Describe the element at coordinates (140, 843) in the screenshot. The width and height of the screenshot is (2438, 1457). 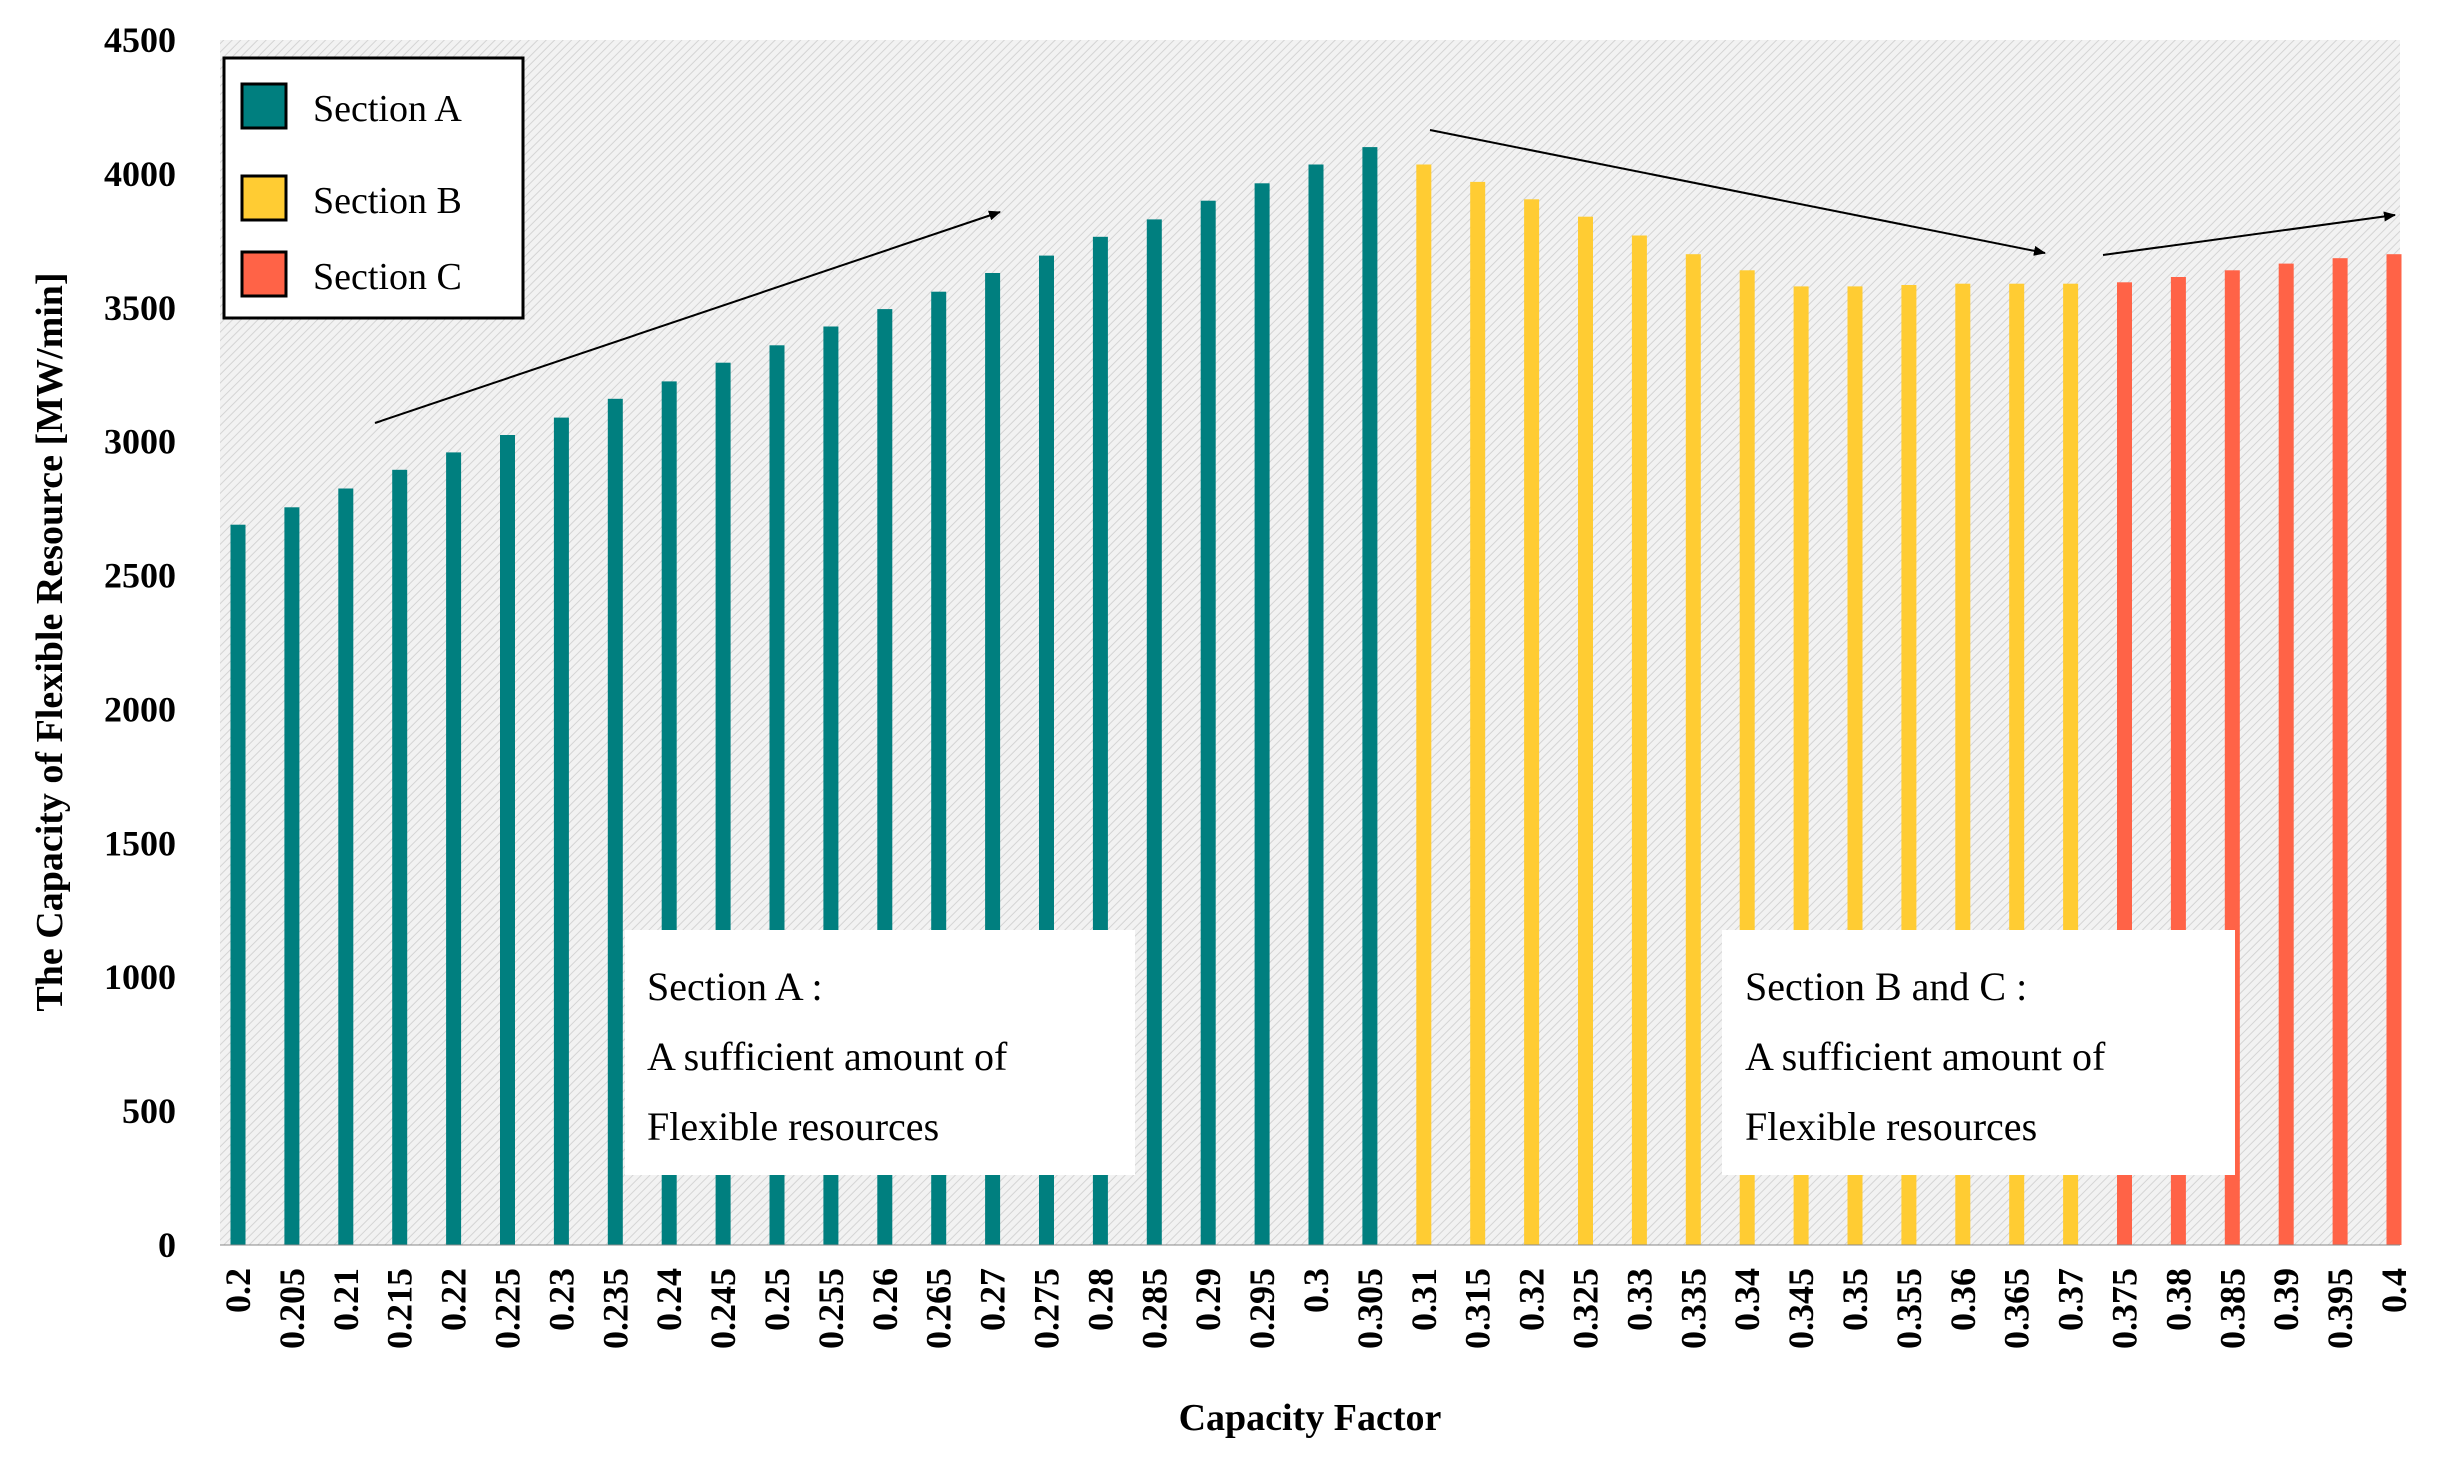
I see `y-tick-label: 1500` at that location.